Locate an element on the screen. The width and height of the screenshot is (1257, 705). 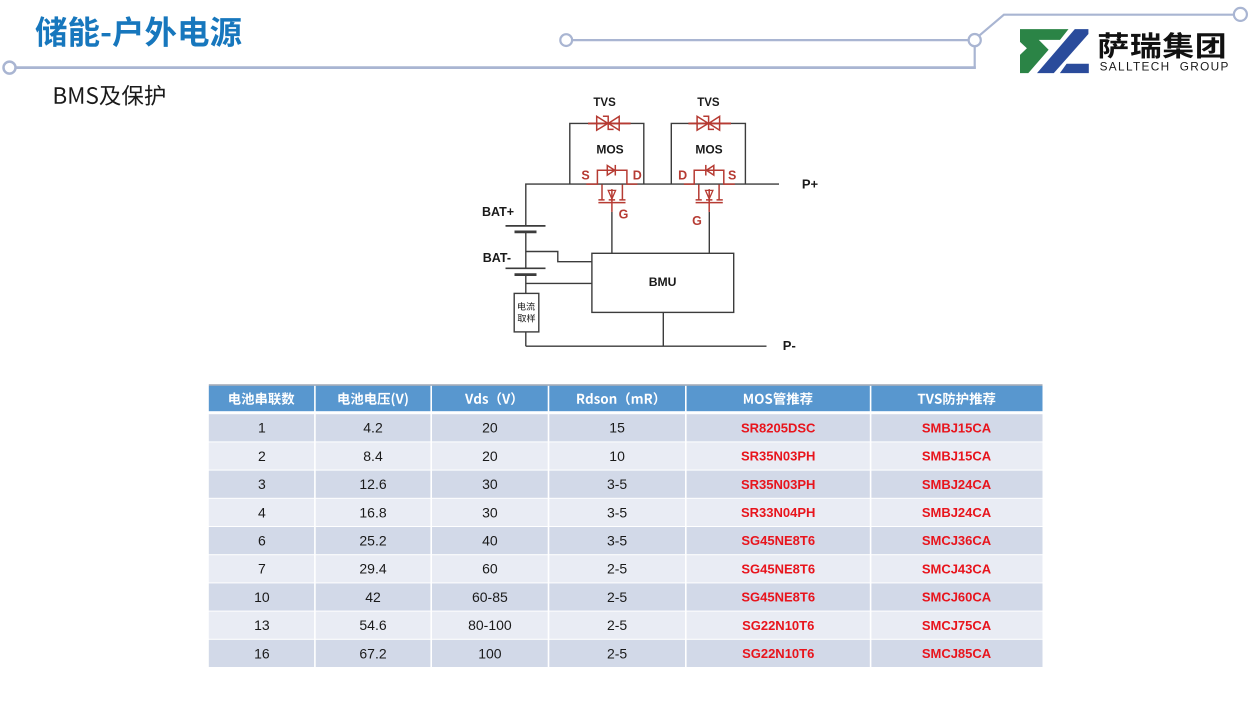
svg-text: 100 is located at coordinates (490, 653).